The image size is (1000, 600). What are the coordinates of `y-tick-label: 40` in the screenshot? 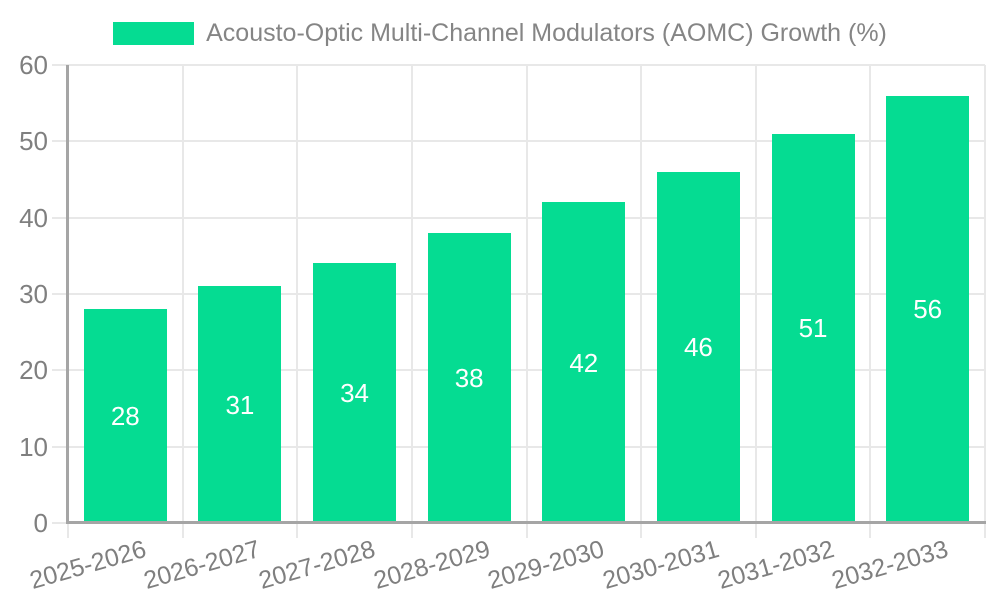 It's located at (33, 217).